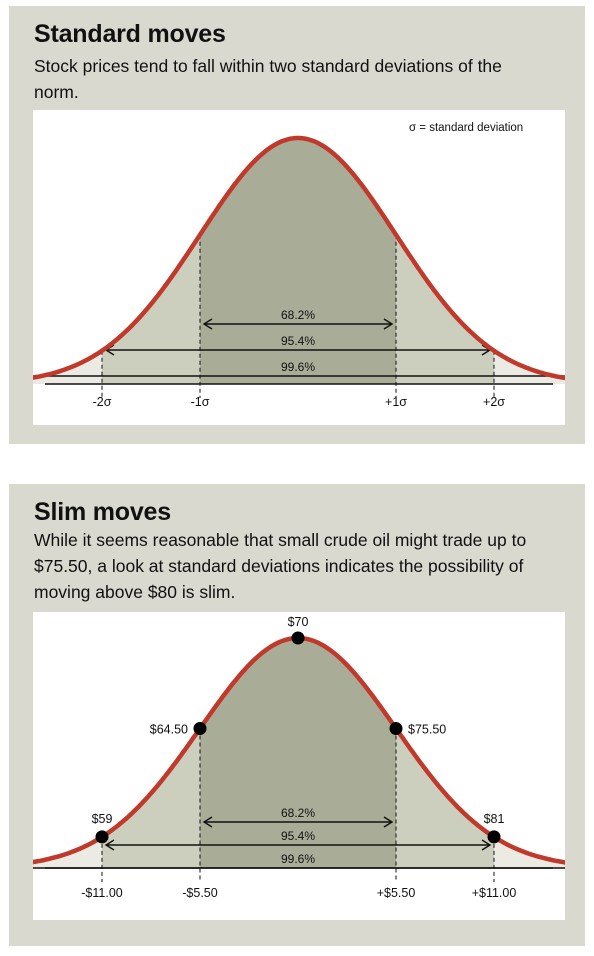 The width and height of the screenshot is (594, 956). What do you see at coordinates (396, 893) in the screenshot?
I see `x-tick-label: +$5.50` at bounding box center [396, 893].